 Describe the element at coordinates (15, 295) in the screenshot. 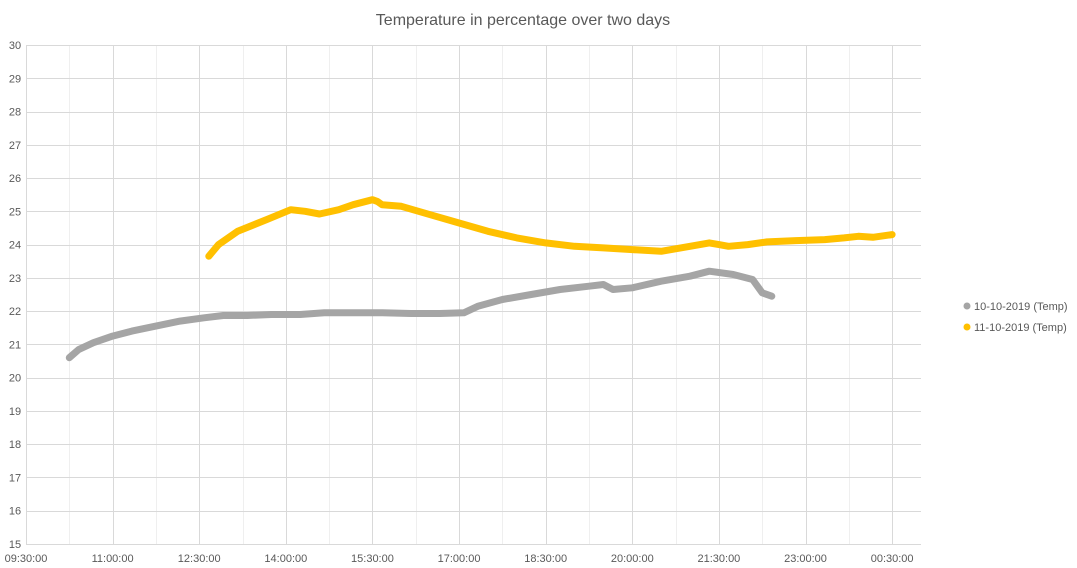

I see `y-axis-tick-labels: 15 16 17 18 19 20 21 22 23 24 25 26 27 28 29 30` at that location.